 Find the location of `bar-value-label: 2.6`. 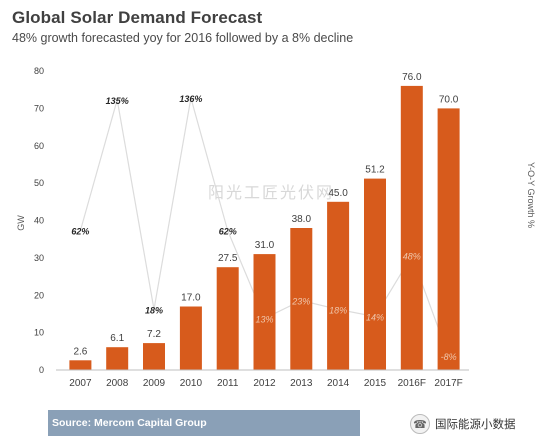

bar-value-label: 2.6 is located at coordinates (80, 351).